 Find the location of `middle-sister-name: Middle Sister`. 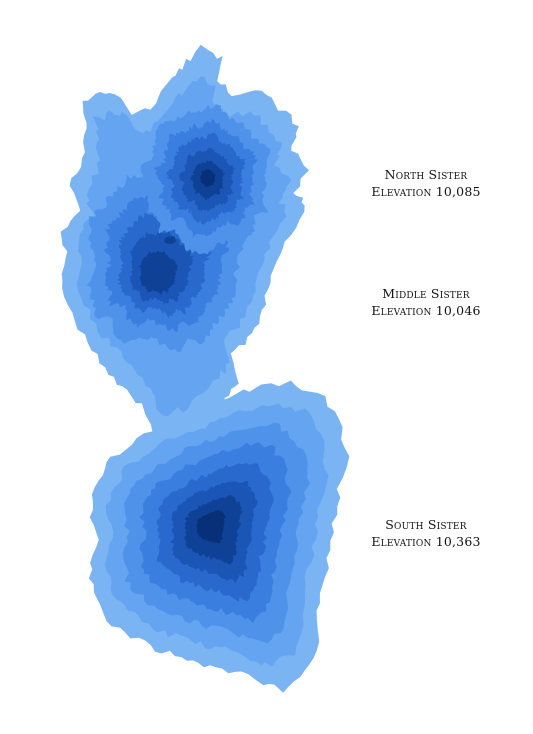

middle-sister-name: Middle Sister is located at coordinates (426, 293).